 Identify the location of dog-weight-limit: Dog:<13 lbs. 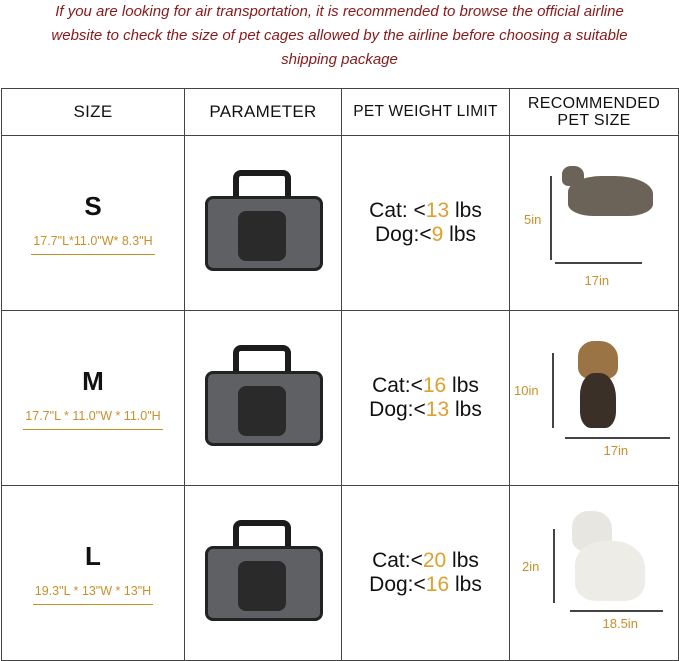
(425, 409).